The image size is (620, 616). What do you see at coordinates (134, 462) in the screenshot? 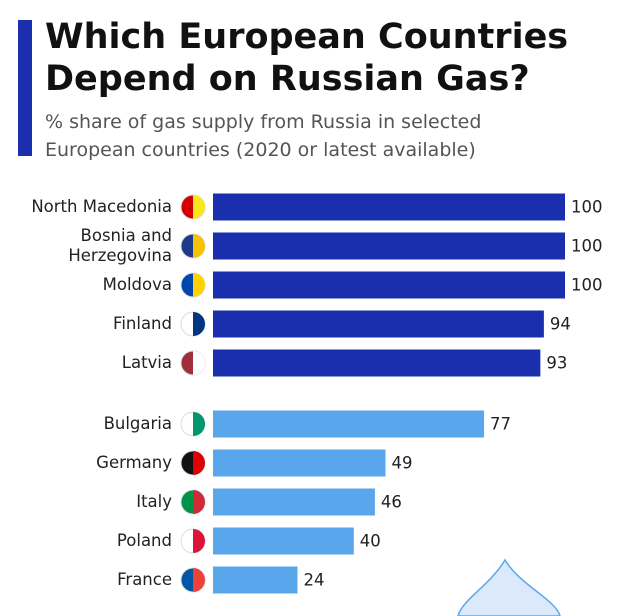
I see `category-label: Germany` at bounding box center [134, 462].